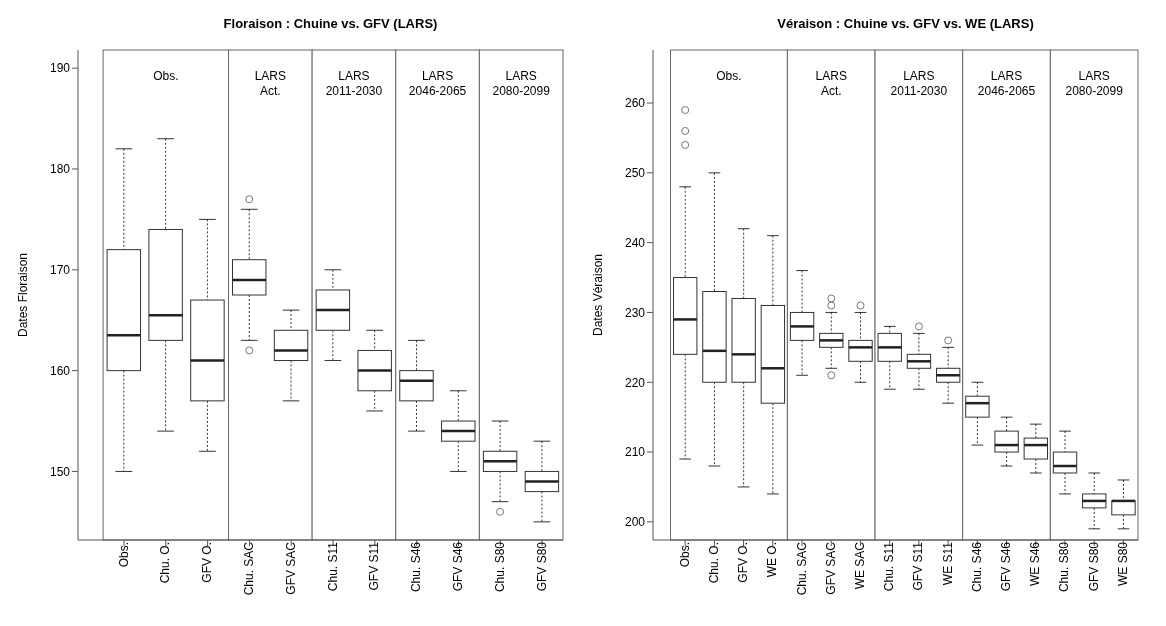 The height and width of the screenshot is (626, 1166). What do you see at coordinates (772, 560) in the screenshot?
I see `x-tick-label: WE O.` at bounding box center [772, 560].